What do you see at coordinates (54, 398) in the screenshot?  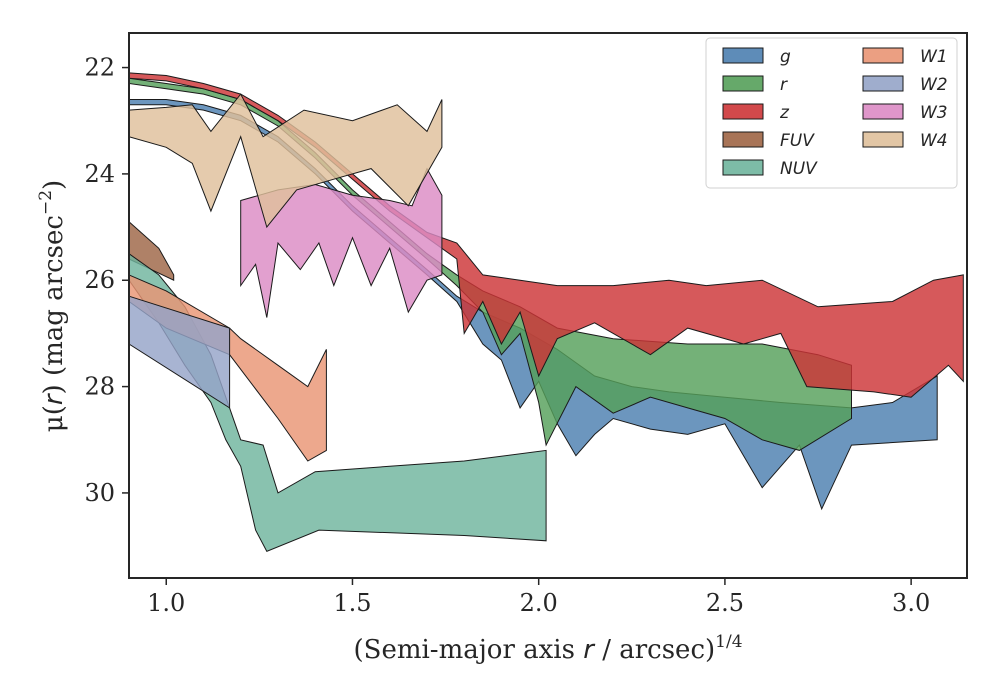 I see `y-axis-label-italic: r` at bounding box center [54, 398].